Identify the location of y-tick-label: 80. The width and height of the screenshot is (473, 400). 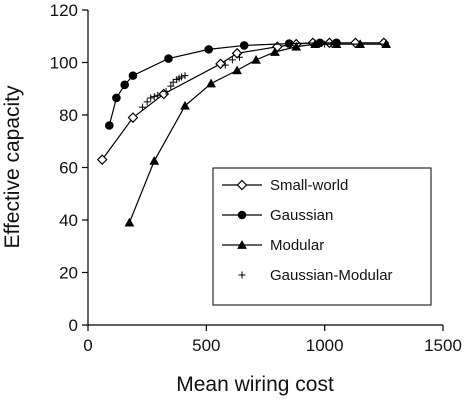
(68, 115).